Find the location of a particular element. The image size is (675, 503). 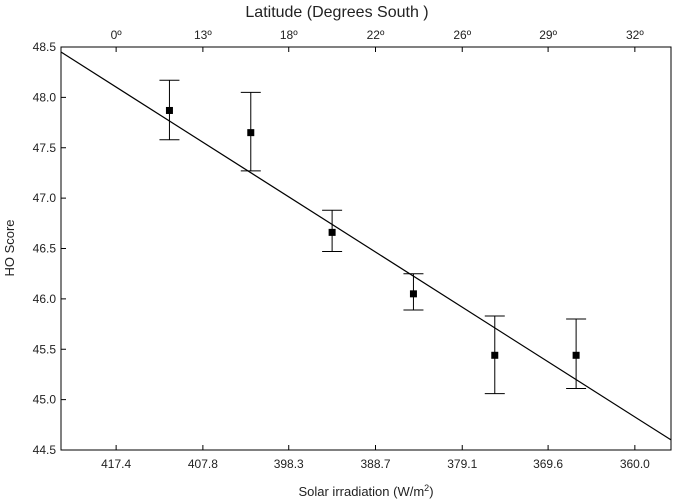

x-axis-bottom: 417.4 407.8 398.3 388.7 379.1 369.6 360.0 is located at coordinates (375, 458).